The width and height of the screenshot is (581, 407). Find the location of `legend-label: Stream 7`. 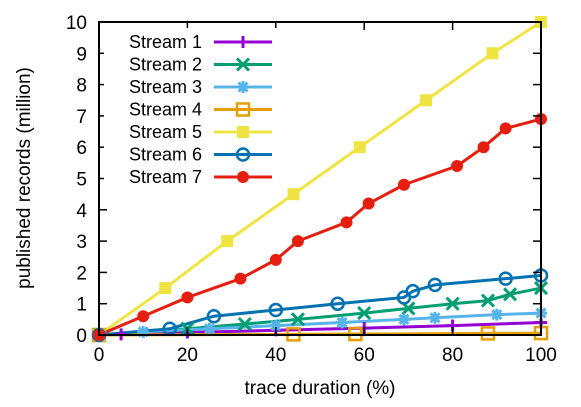

legend-label: Stream 7 is located at coordinates (165, 177).